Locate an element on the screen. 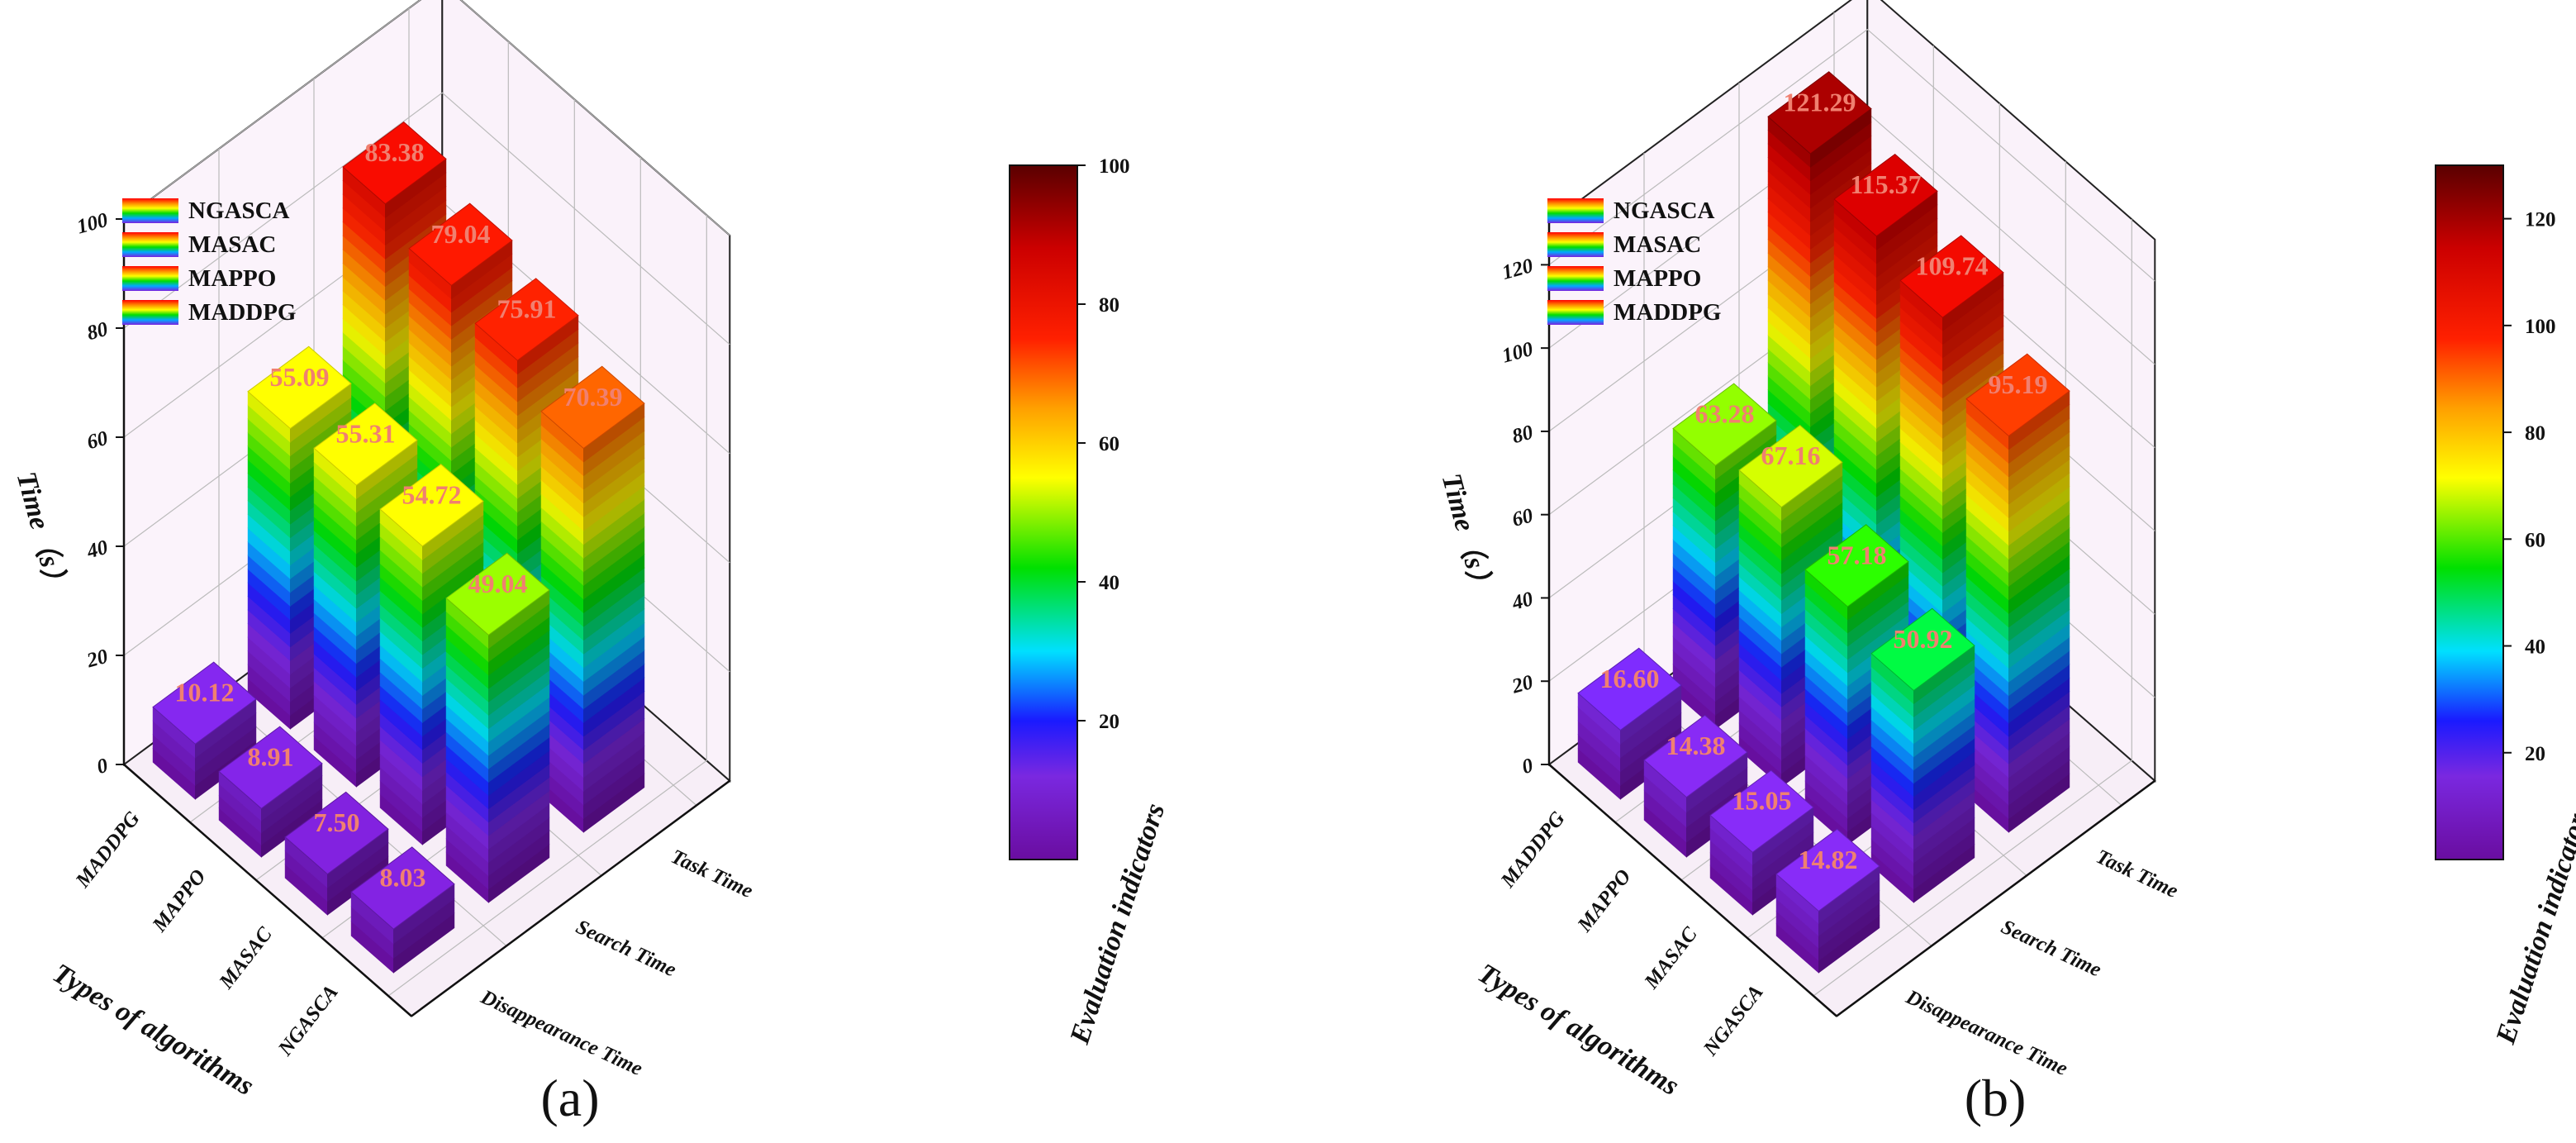 The width and height of the screenshot is (2576, 1143). z-axis: 0 20 40 60 80 100 120 Time（s） is located at coordinates (1493, 501).